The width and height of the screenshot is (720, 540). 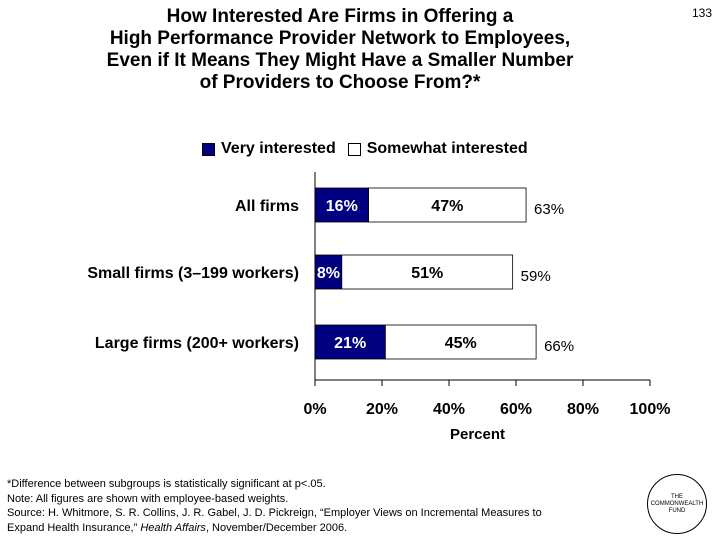 What do you see at coordinates (677, 510) in the screenshot?
I see `logo-line-3: FUND` at bounding box center [677, 510].